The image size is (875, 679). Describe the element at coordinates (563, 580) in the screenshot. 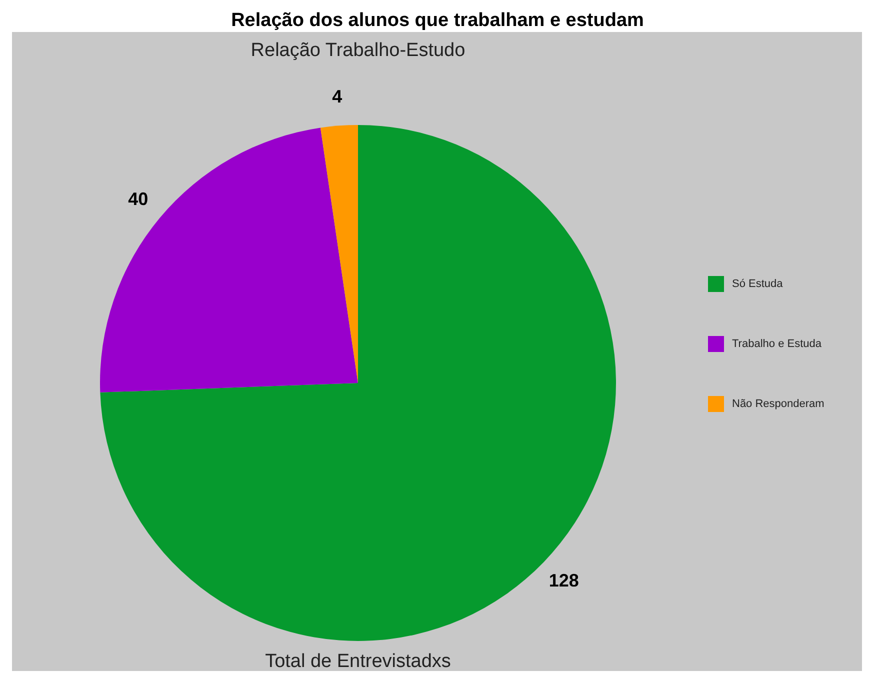

I see `data-label: 128` at that location.